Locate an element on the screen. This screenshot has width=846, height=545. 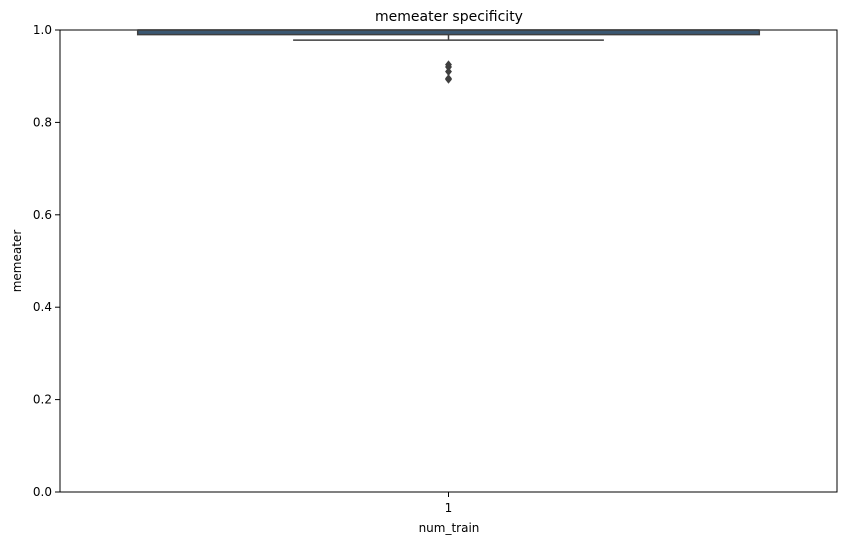
y-tick-label: 0.6 is located at coordinates (42, 215).